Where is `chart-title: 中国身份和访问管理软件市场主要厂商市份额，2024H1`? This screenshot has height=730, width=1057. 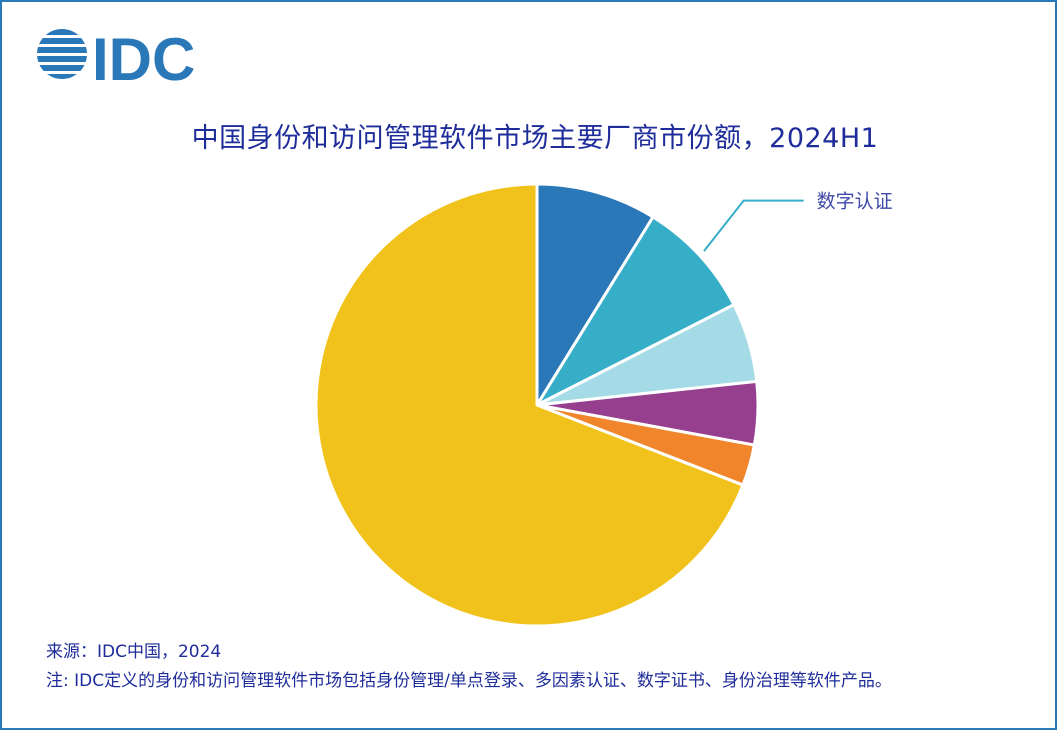
chart-title: 中国身份和访问管理软件市场主要厂商市份额，2024H1 is located at coordinates (535, 138).